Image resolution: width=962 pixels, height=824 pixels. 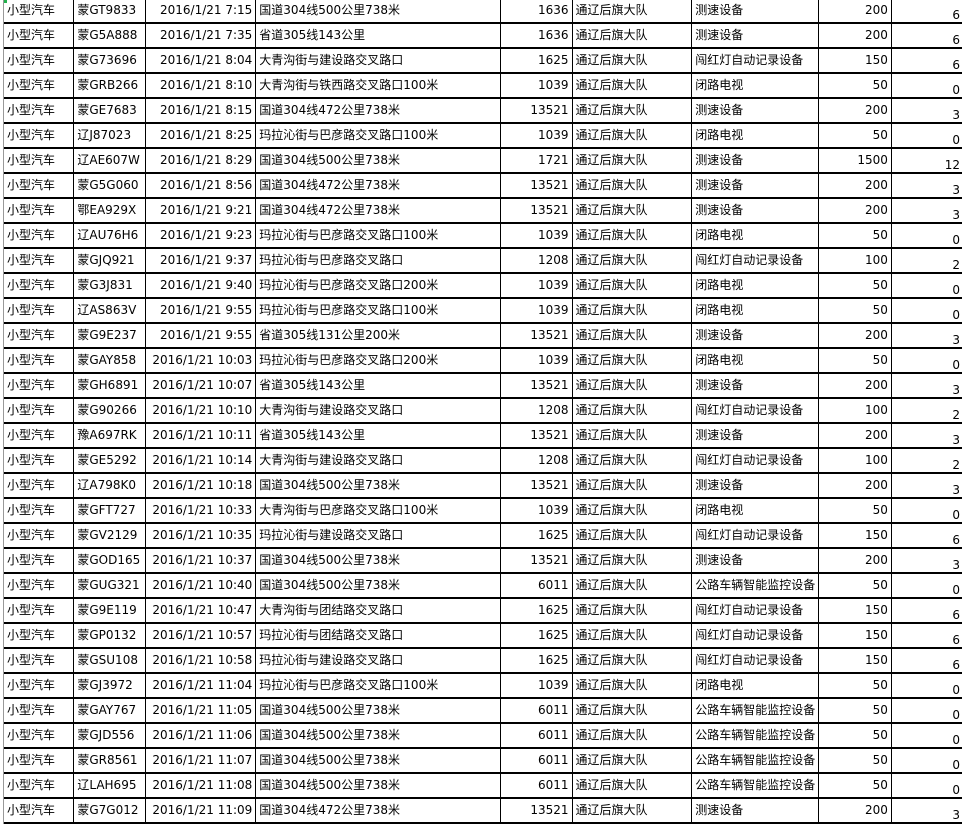 What do you see at coordinates (110, 86) in the screenshot?
I see `plate-number-cell: 蒙GRB266` at bounding box center [110, 86].